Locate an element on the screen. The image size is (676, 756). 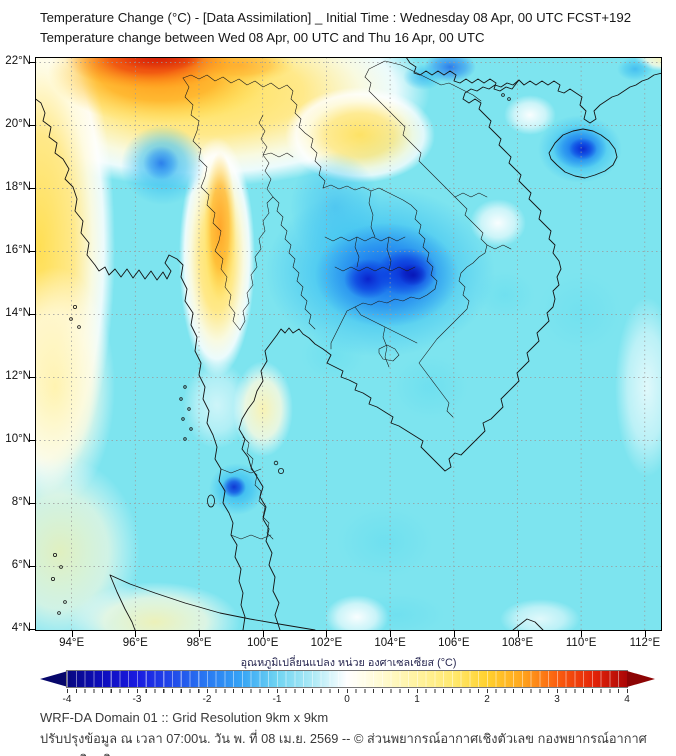
lat-tick-label: 8°N is located at coordinates (21, 502).